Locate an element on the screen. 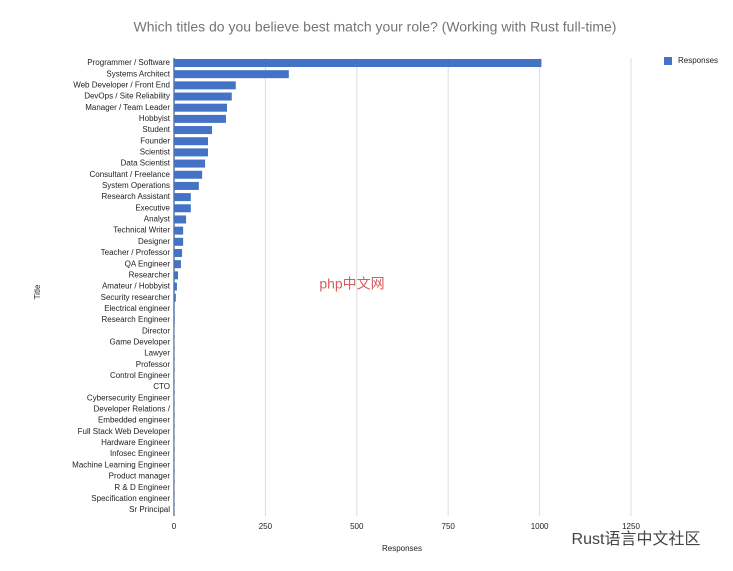 This screenshot has width=733, height=571. y-tick-label: Lawyer is located at coordinates (157, 353).